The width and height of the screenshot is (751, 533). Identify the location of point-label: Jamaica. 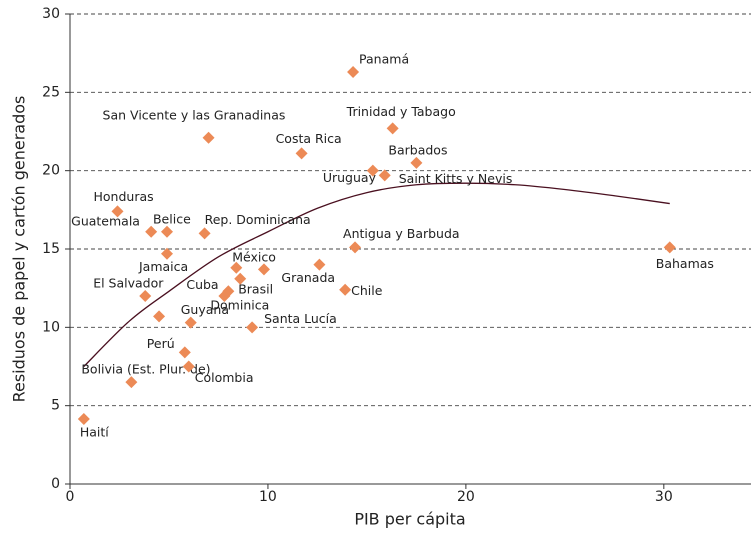
(163, 266).